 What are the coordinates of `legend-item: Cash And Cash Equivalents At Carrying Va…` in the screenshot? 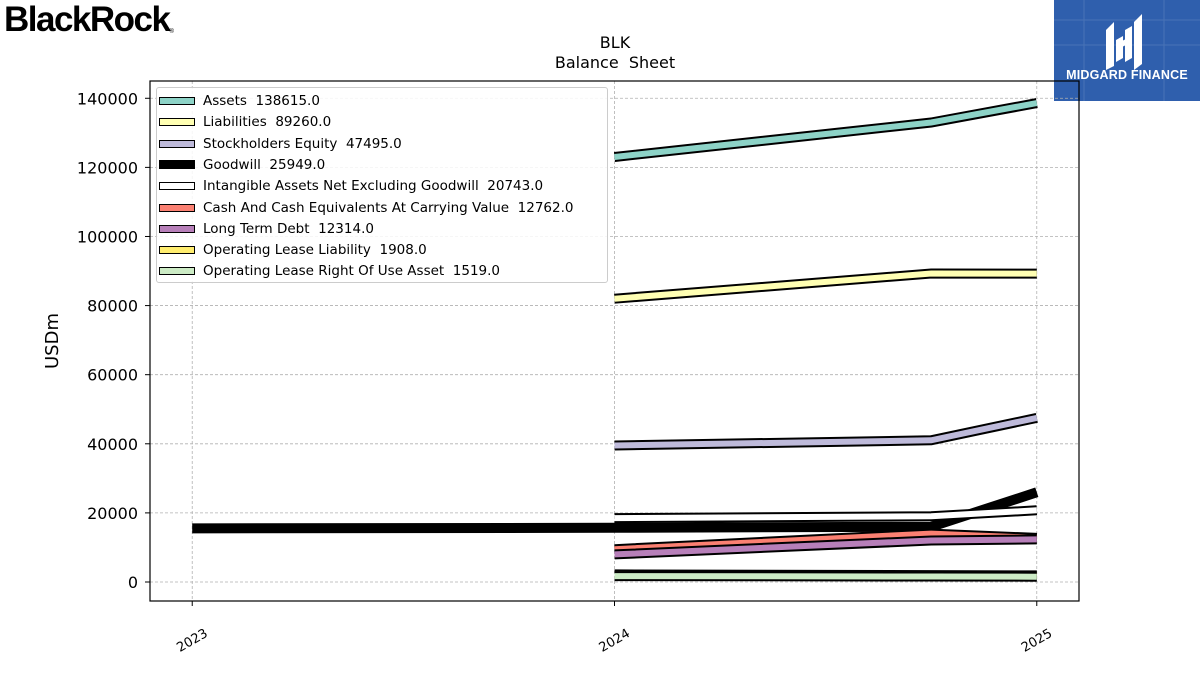 It's located at (366, 208).